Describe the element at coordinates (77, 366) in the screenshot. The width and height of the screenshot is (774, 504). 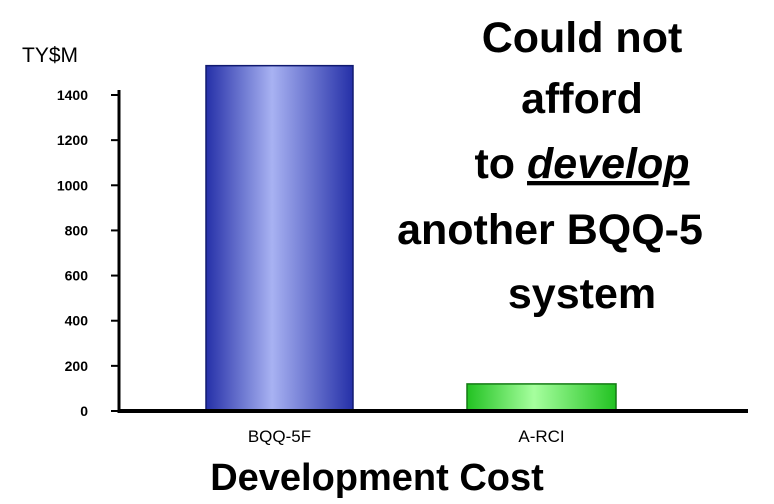
I see `y-tick-label: 200` at that location.